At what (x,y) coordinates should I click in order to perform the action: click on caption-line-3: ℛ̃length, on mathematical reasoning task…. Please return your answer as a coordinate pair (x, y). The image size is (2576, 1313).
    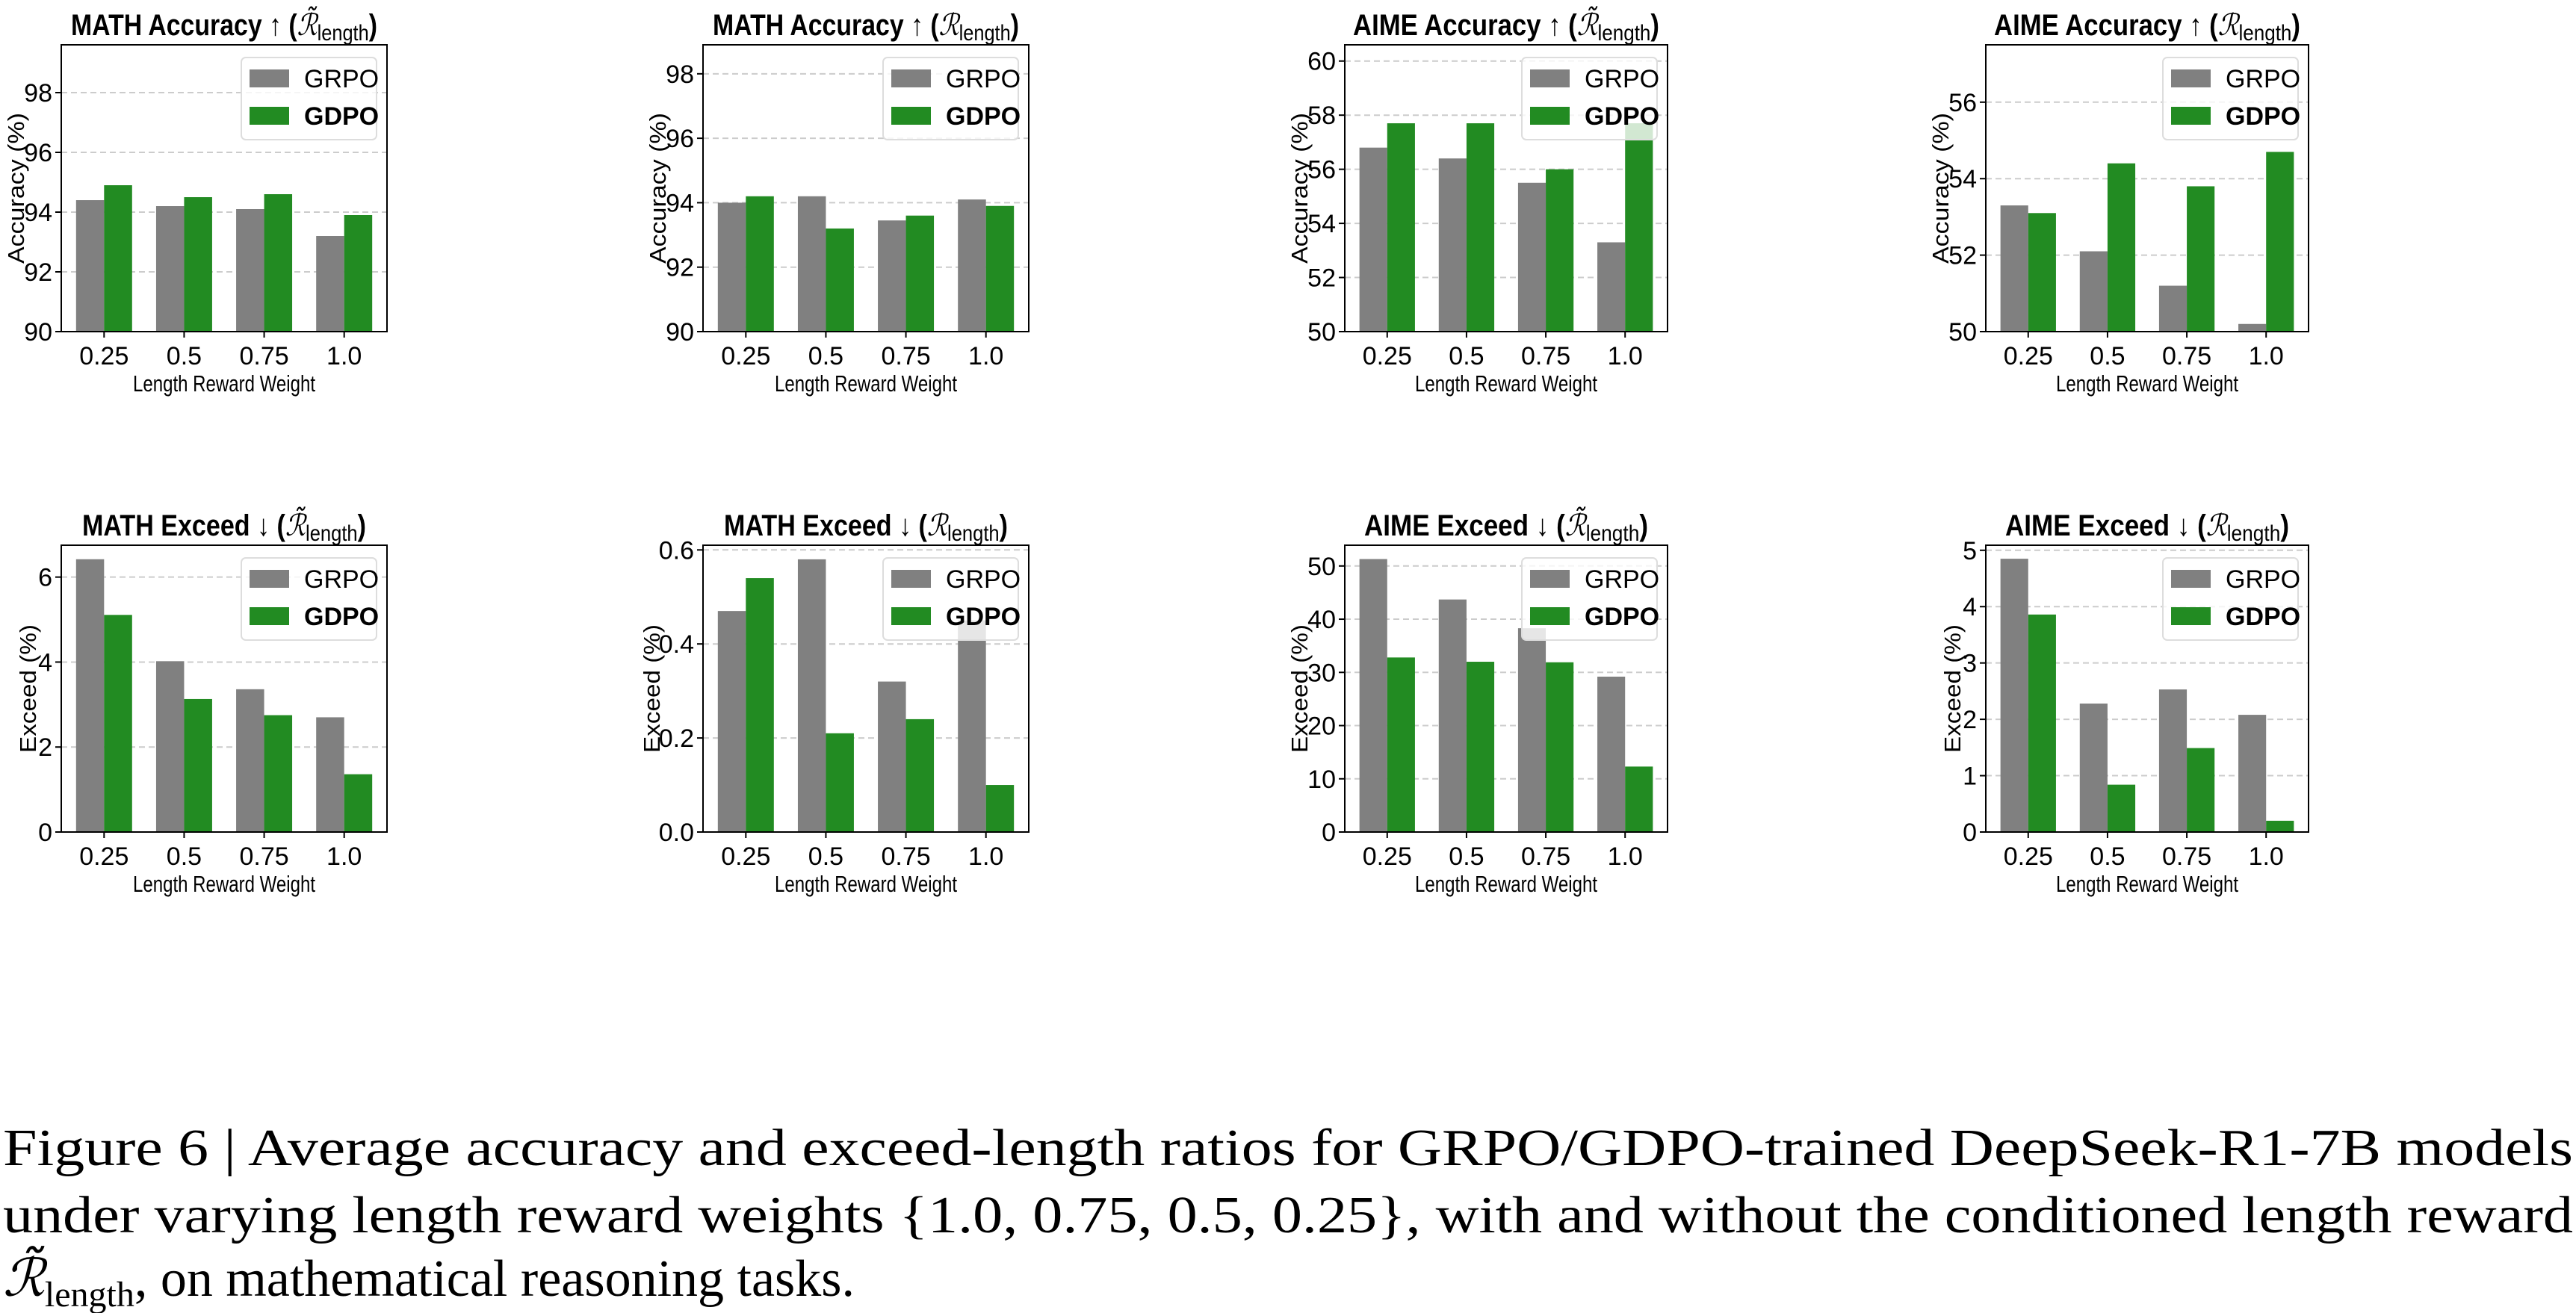
    Looking at the image, I should click on (429, 1279).